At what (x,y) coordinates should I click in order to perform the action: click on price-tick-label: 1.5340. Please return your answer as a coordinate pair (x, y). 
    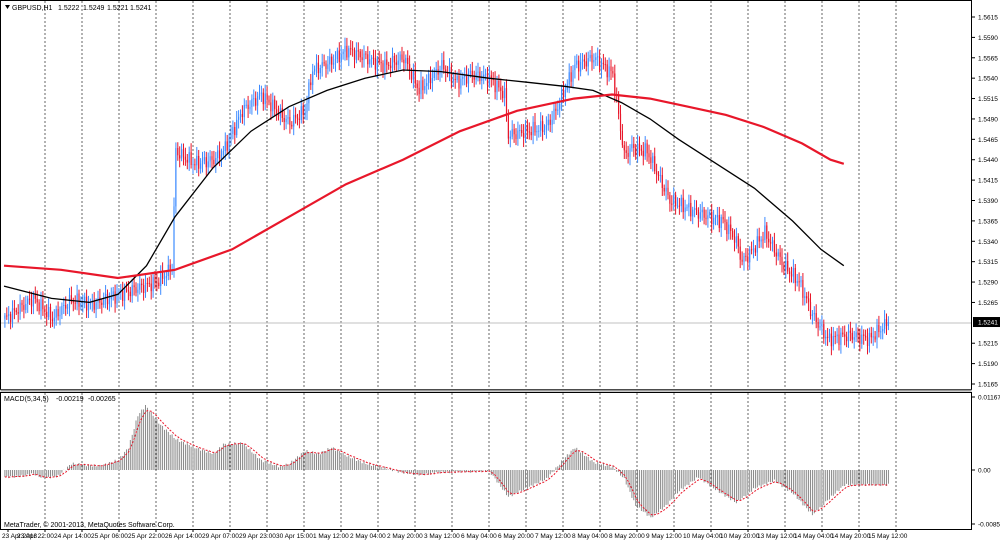
    Looking at the image, I should click on (988, 242).